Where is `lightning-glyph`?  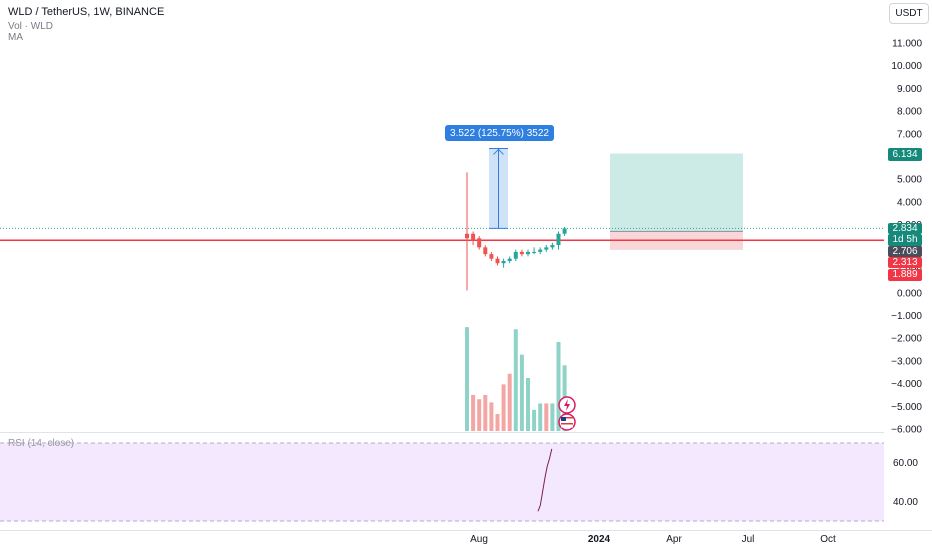
lightning-glyph is located at coordinates (567, 405).